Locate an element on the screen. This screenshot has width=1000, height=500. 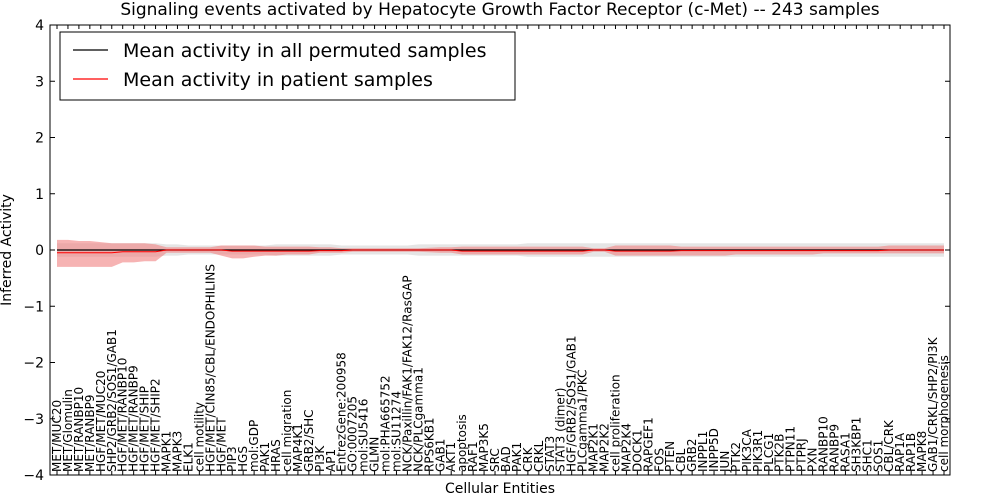
x-tick-label: HGF/MET/MUC20 is located at coordinates (101, 421).